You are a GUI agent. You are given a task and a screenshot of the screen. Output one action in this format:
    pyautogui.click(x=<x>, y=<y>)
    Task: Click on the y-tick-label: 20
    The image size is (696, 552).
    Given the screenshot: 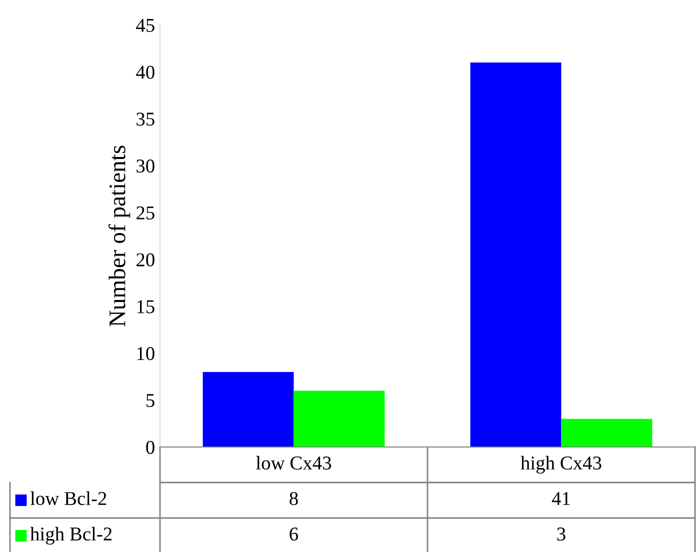 What is the action you would take?
    pyautogui.click(x=145, y=259)
    